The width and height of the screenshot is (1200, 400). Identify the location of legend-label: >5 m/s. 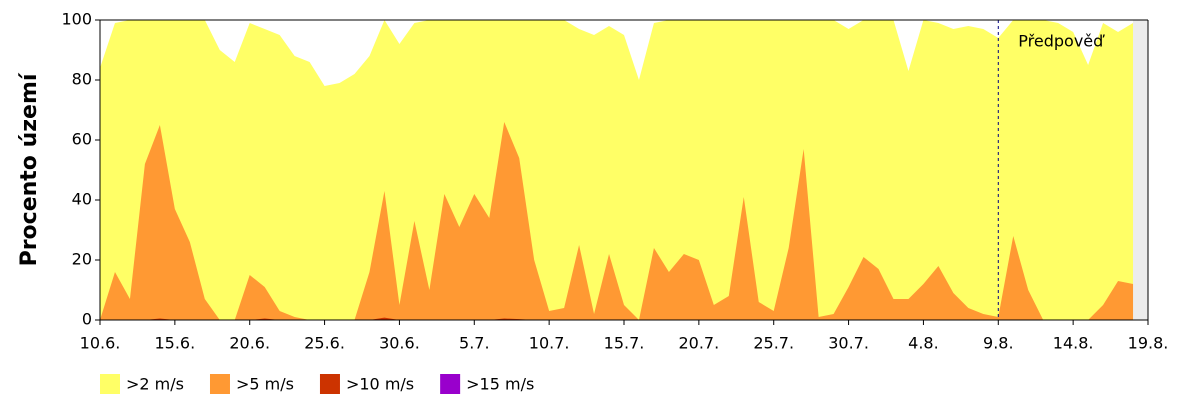
(265, 384).